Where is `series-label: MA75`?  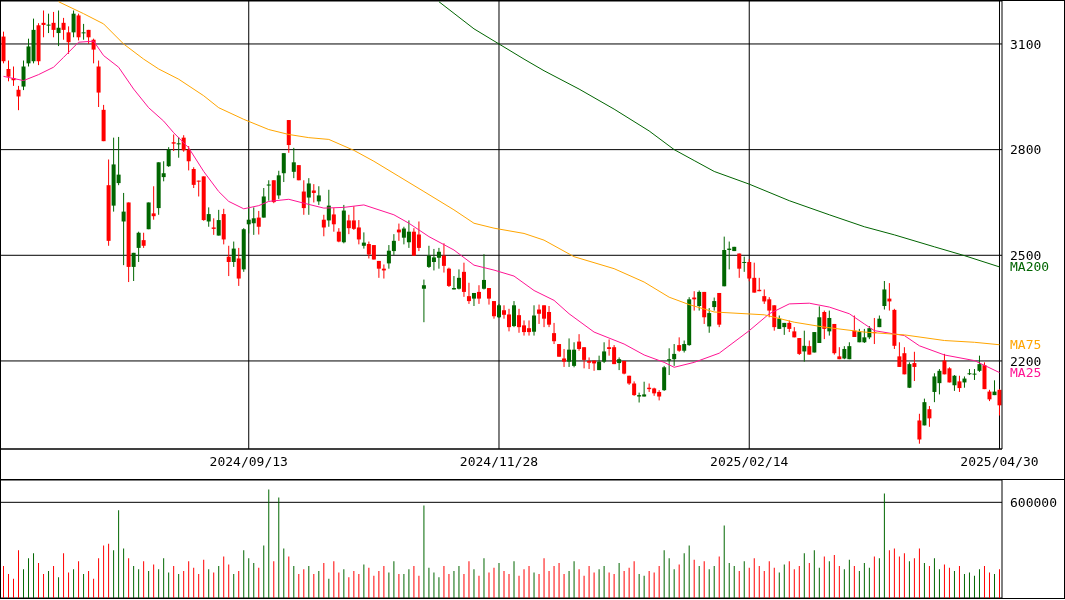
series-label: MA75 is located at coordinates (1026, 345).